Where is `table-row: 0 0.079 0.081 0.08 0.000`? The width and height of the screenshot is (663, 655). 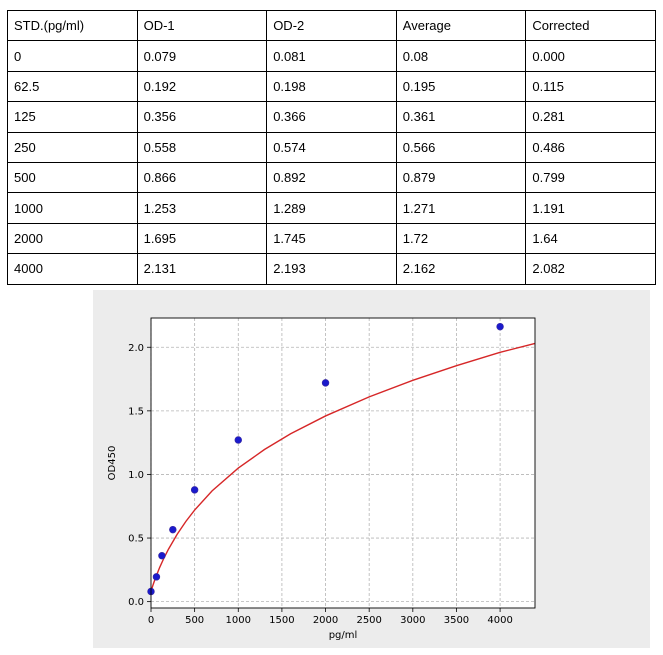 table-row: 0 0.079 0.081 0.08 0.000 is located at coordinates (331, 56).